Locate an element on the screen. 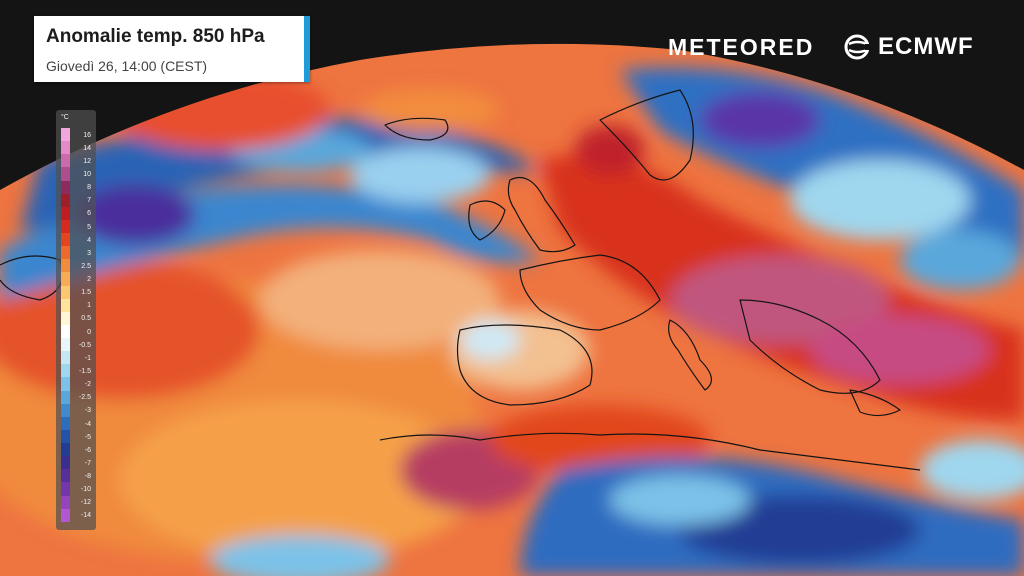 The width and height of the screenshot is (1024, 576). legend-label: -8 is located at coordinates (87, 477).